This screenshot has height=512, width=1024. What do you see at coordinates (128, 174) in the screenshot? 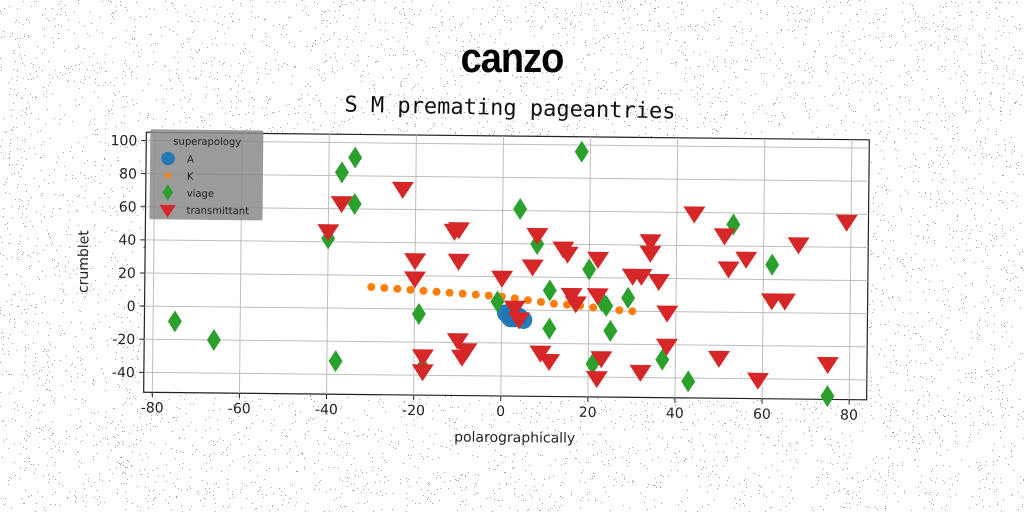
I see `y-tick-label: 80` at bounding box center [128, 174].